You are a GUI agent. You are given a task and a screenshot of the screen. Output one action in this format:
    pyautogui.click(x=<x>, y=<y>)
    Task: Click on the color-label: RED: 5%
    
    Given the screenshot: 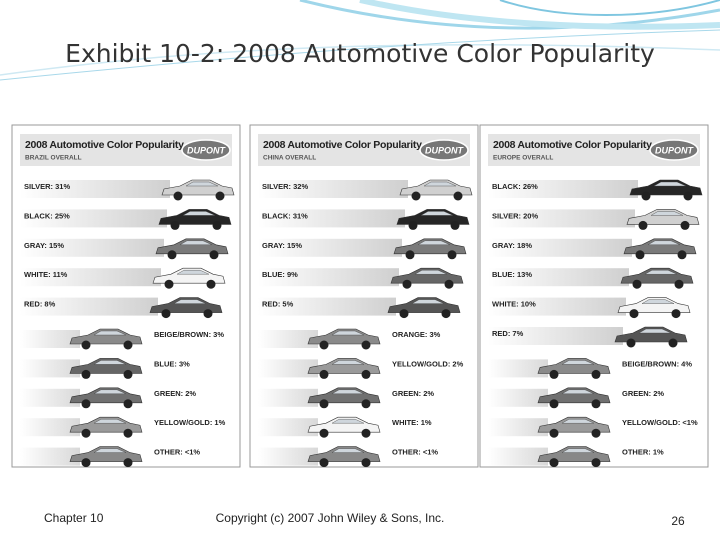 What is the action you would take?
    pyautogui.click(x=278, y=304)
    